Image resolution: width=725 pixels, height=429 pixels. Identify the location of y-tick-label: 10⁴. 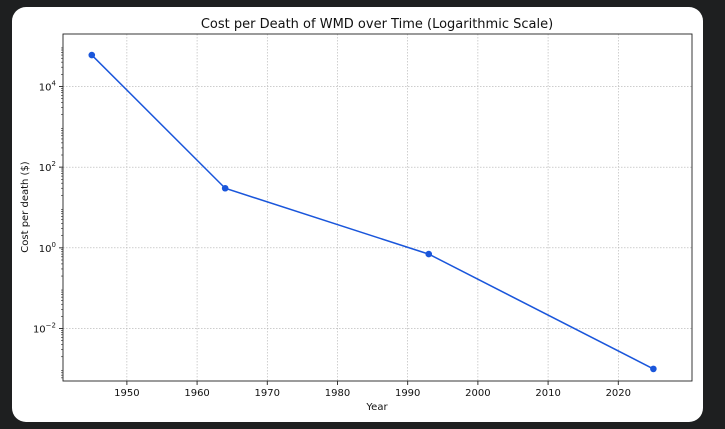
(48, 86).